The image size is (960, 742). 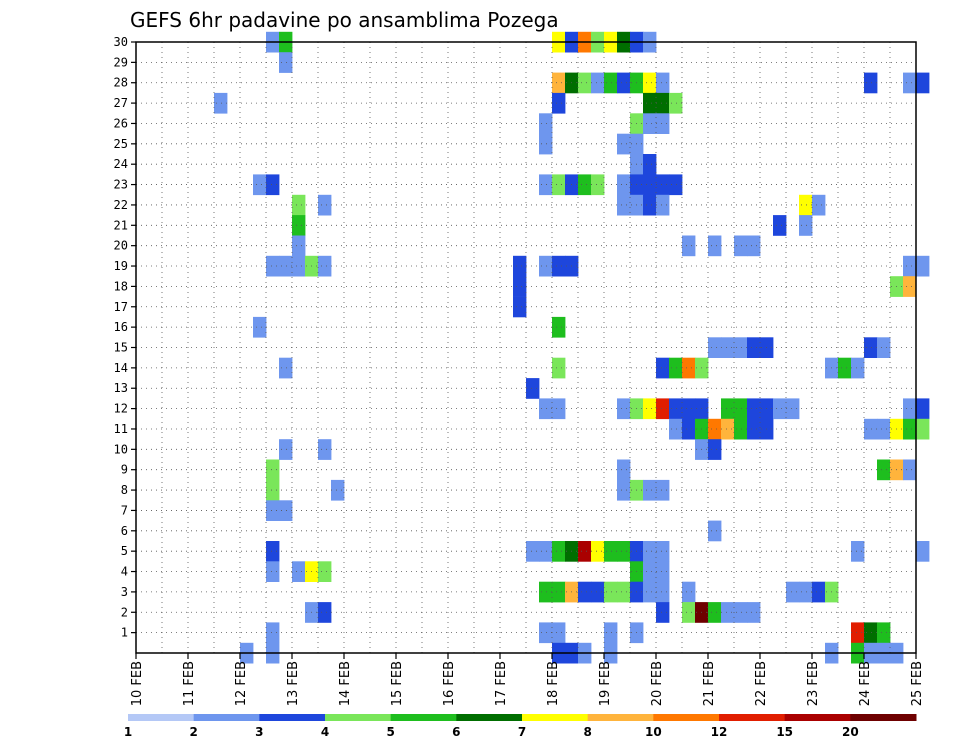 What do you see at coordinates (325, 732) in the screenshot?
I see `colorbar-label: 4` at bounding box center [325, 732].